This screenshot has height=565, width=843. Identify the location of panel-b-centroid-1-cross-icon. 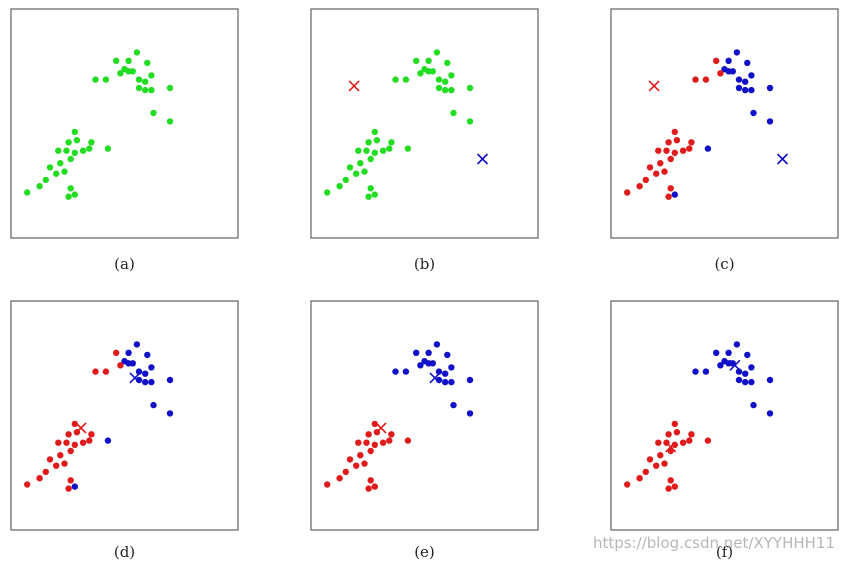
(482, 159).